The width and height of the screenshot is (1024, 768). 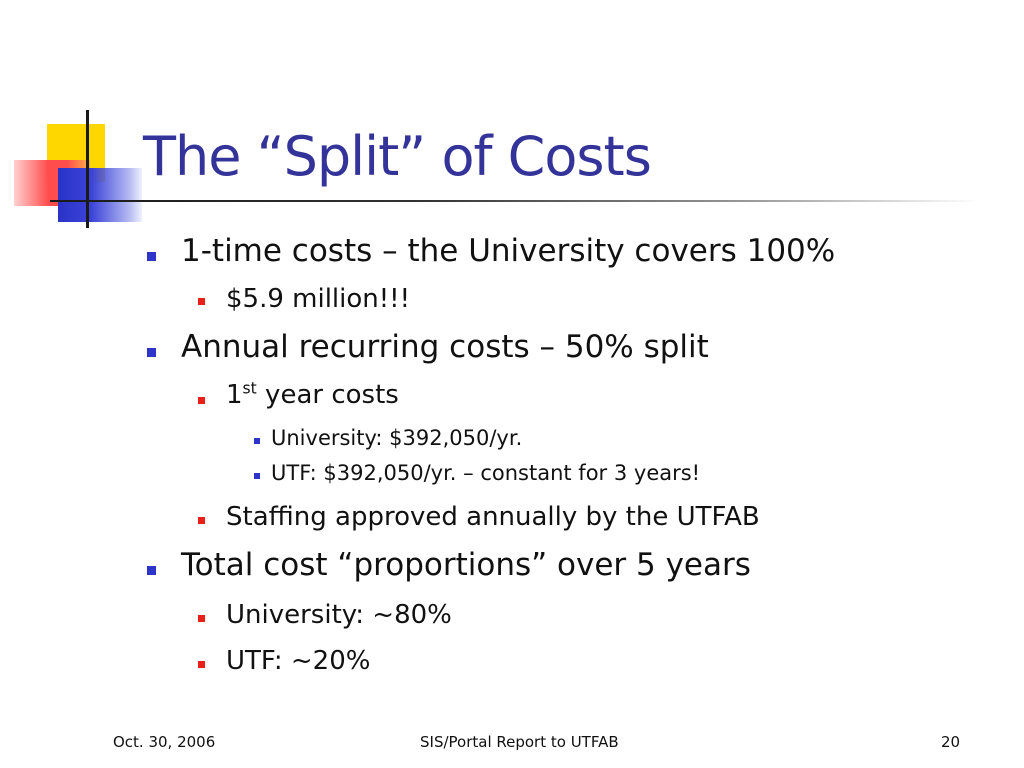 I want to click on bullet-item-number: 1, so click(x=234, y=395).